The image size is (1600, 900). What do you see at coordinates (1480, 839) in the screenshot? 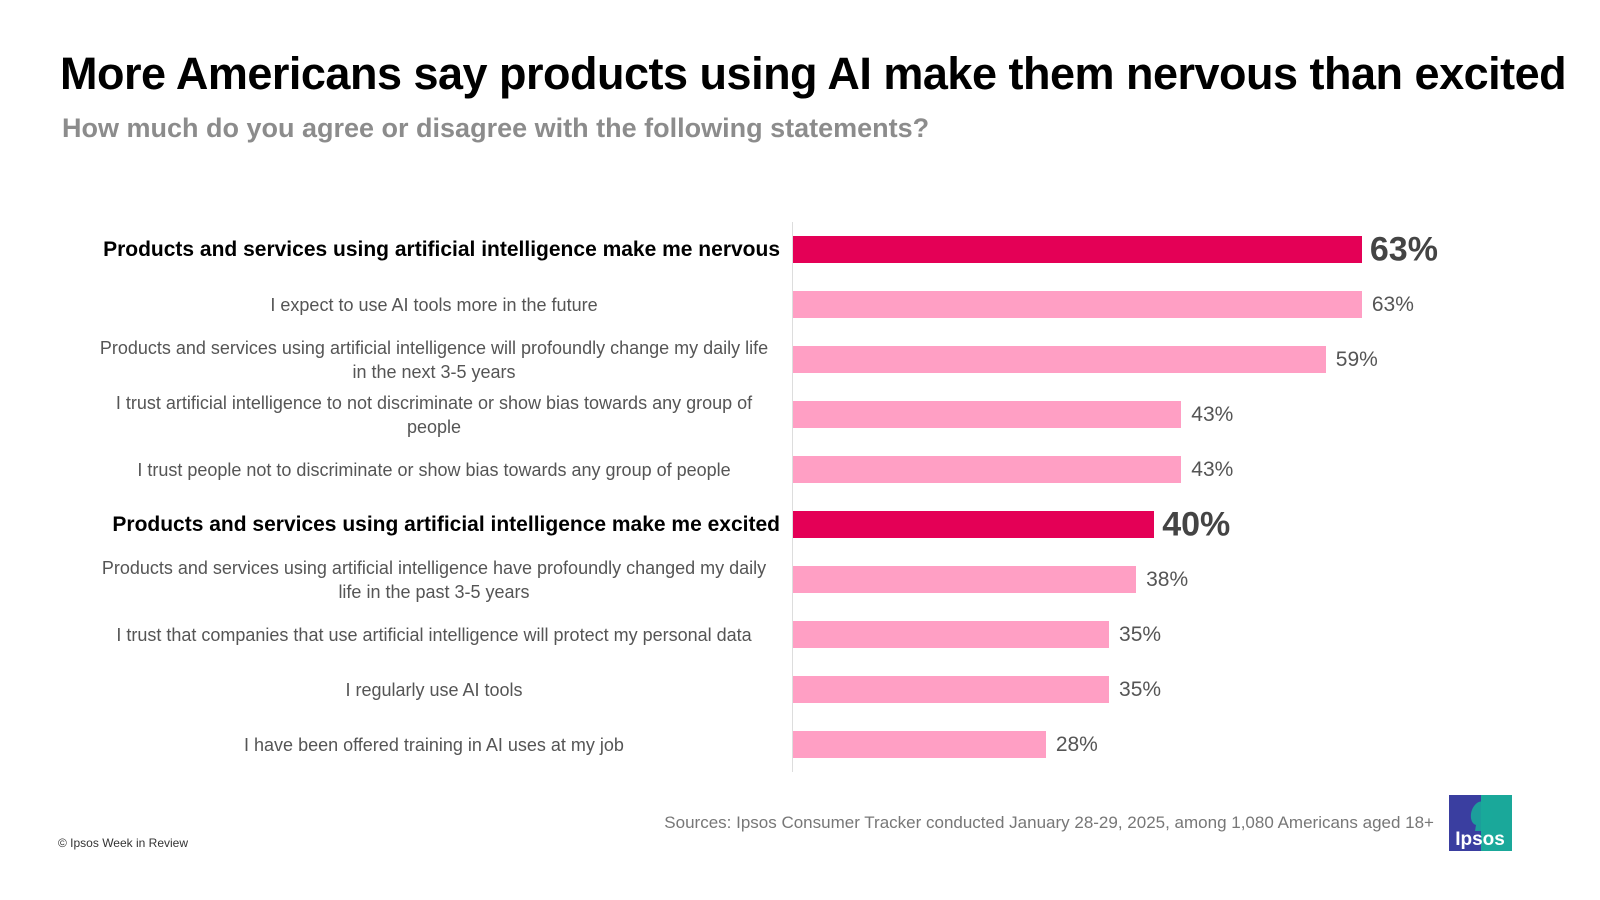
I see `svg-text: Ipsos` at bounding box center [1480, 839].